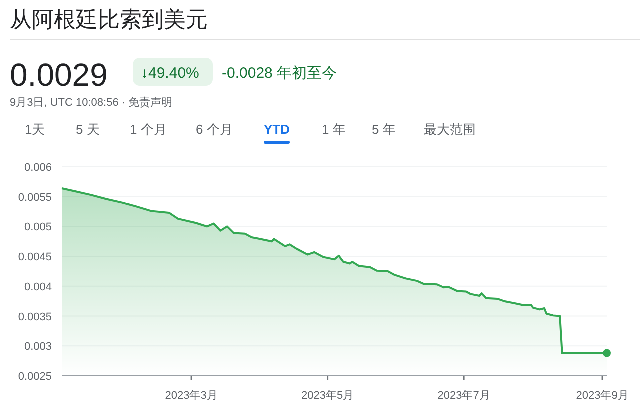 The height and width of the screenshot is (412, 640). Describe the element at coordinates (170, 73) in the screenshot. I see `text: ↓49.40%` at that location.